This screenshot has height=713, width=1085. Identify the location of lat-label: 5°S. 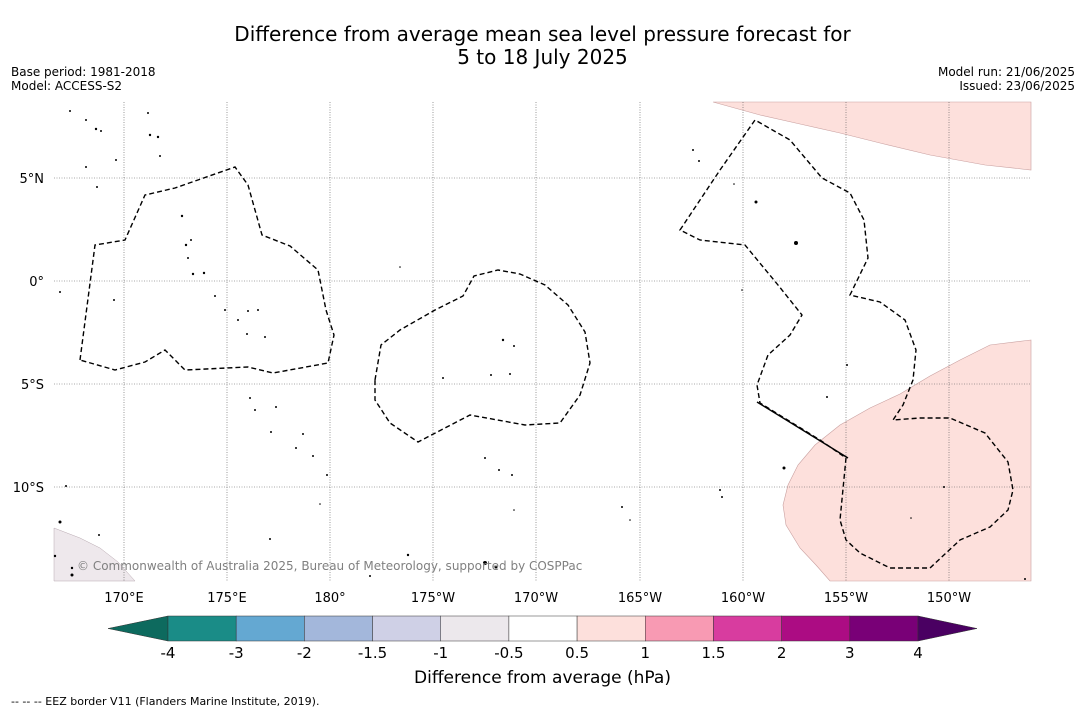
(32, 385).